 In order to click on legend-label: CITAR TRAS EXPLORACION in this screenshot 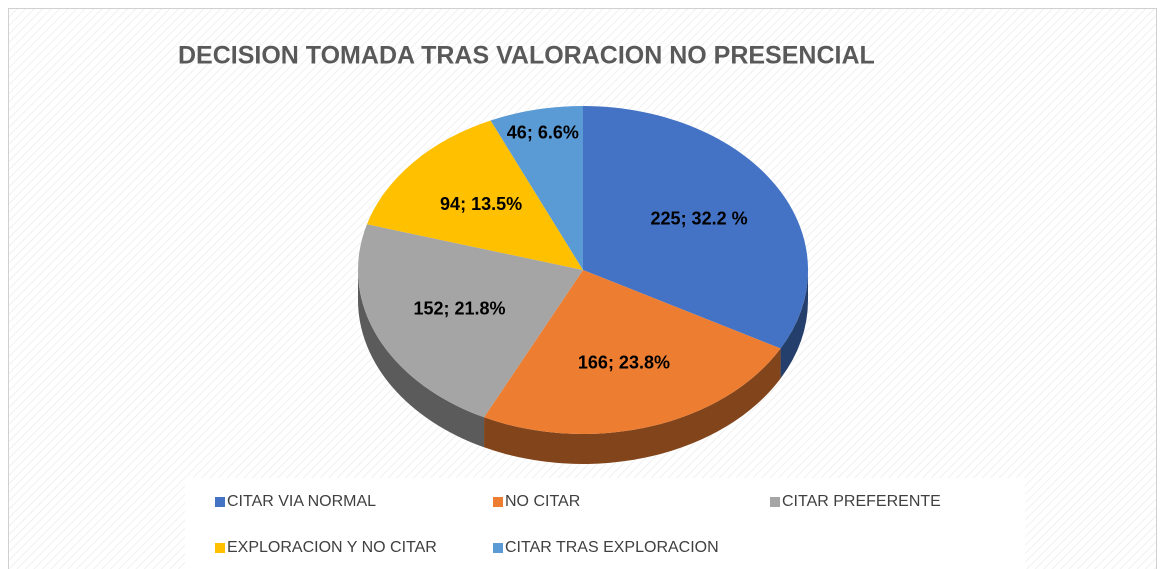, I will do `click(612, 547)`.